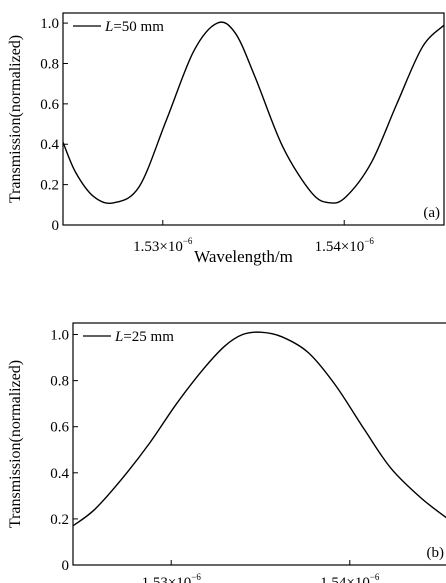 The image size is (446, 583). I want to click on legend-label: L=50 mm, so click(134, 27).